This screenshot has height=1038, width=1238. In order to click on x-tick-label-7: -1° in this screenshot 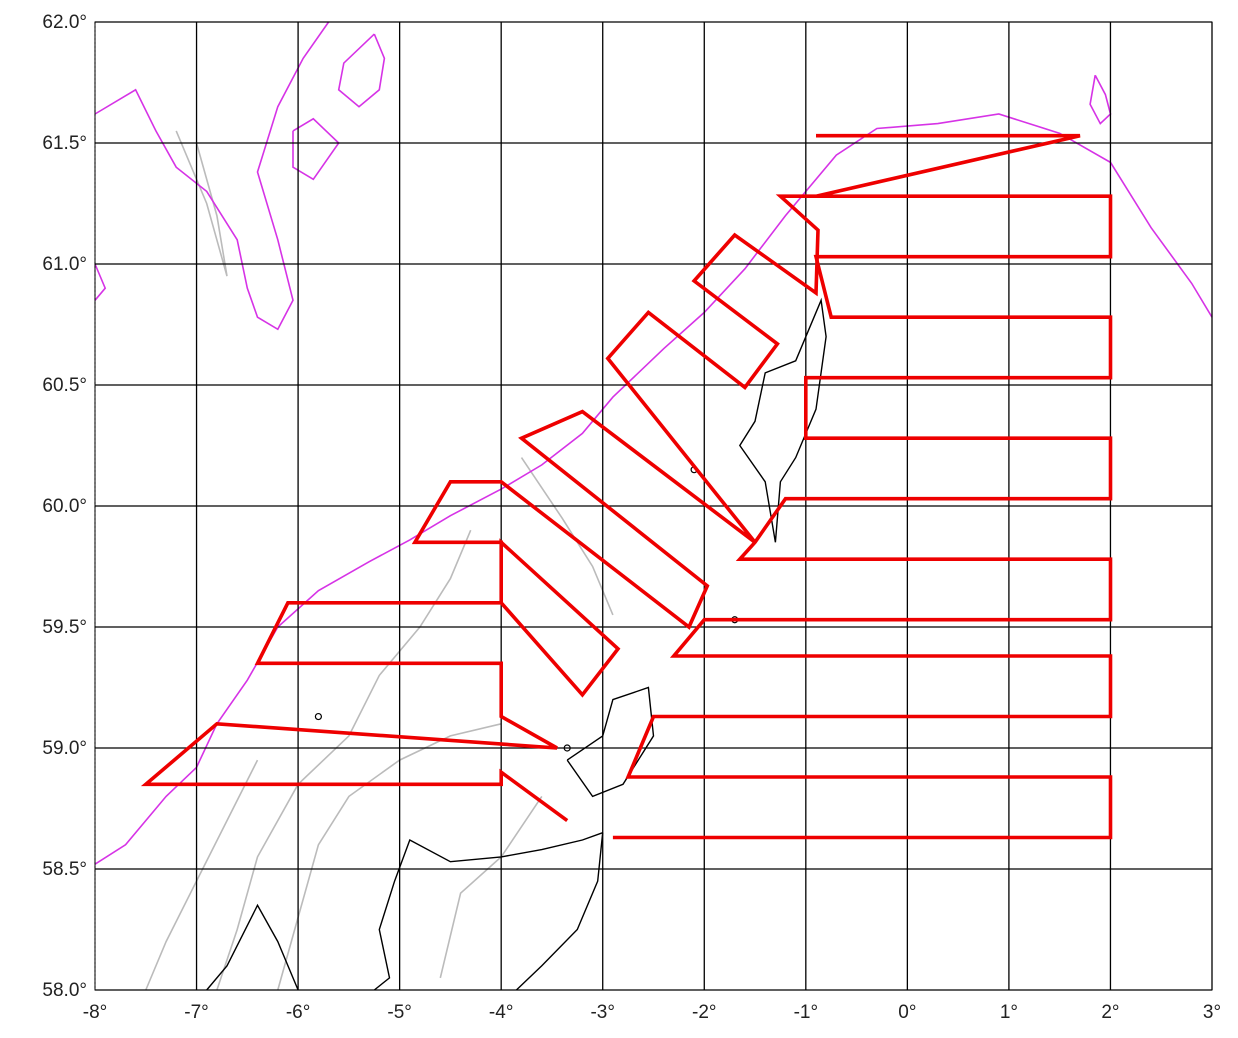, I will do `click(806, 1012)`.